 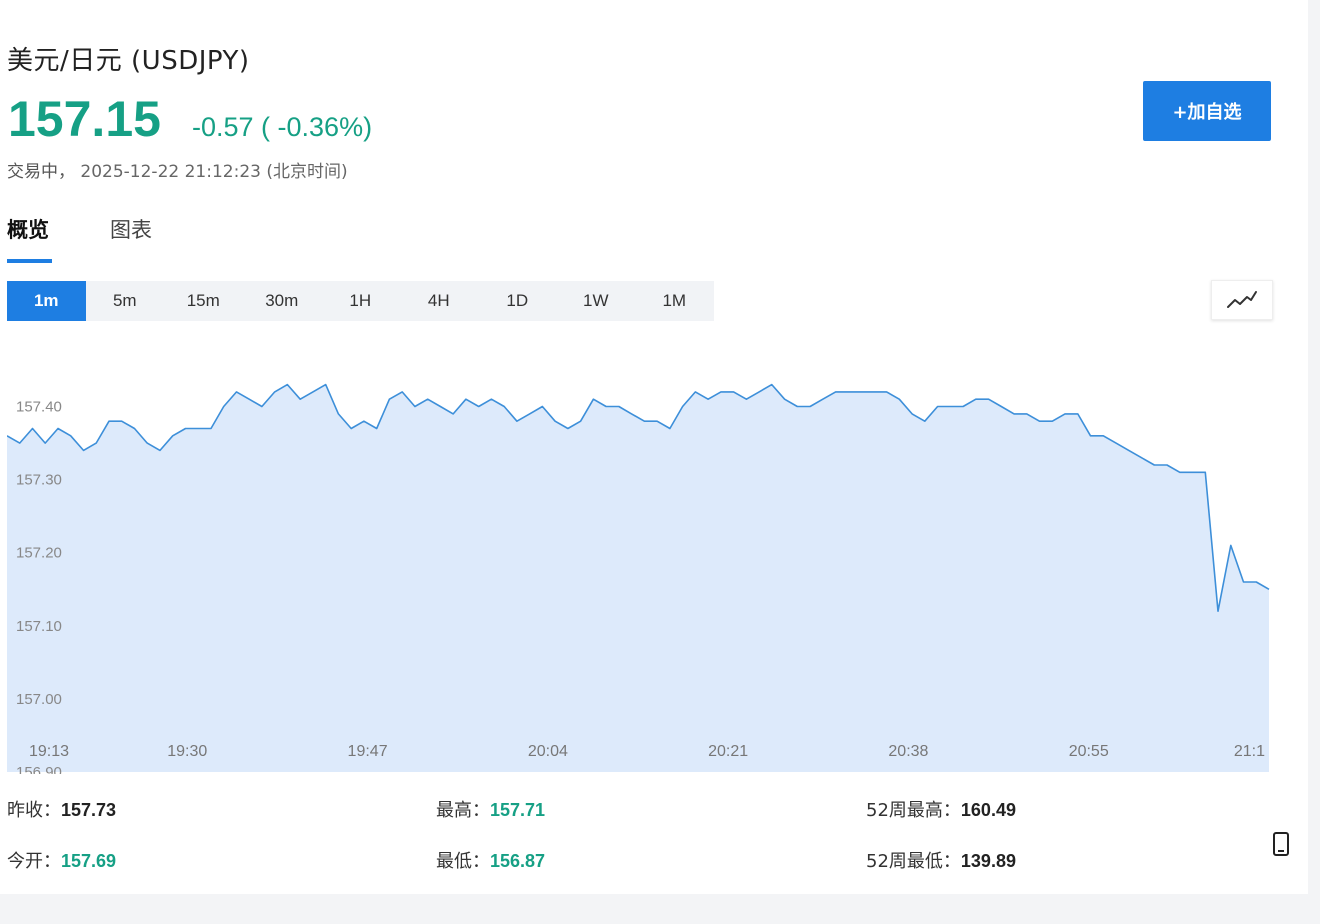 I want to click on stat-value: 157.69, so click(x=89, y=861).